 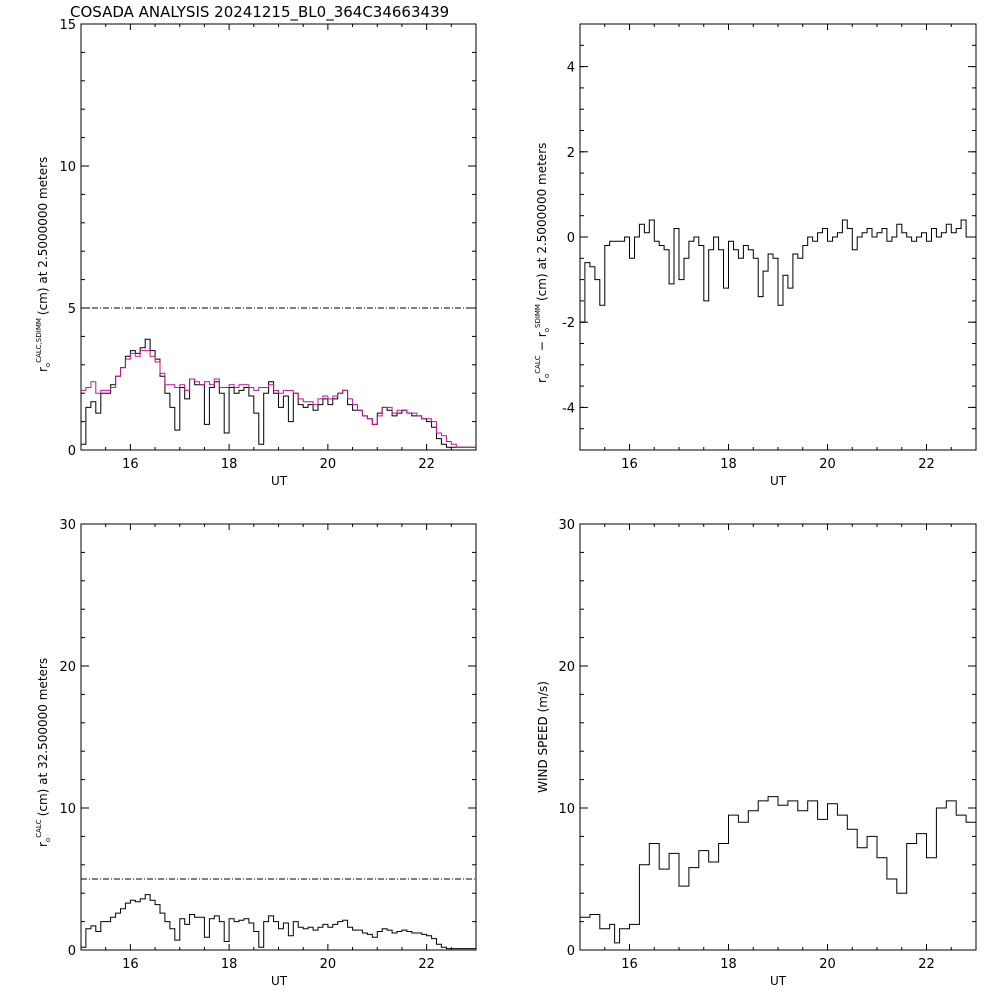 What do you see at coordinates (547, 330) in the screenshot?
I see `y-label-subscript2: o` at bounding box center [547, 330].